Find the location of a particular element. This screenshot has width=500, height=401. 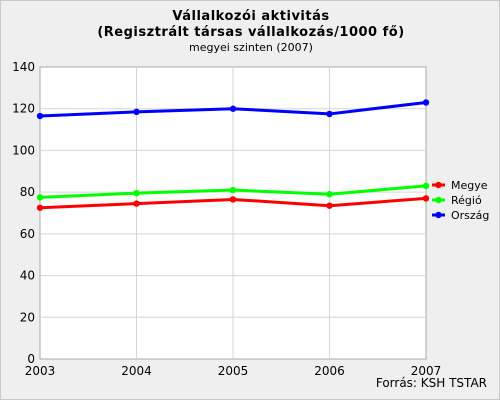

source-note: Forrás: KSH TSTAR is located at coordinates (431, 383).